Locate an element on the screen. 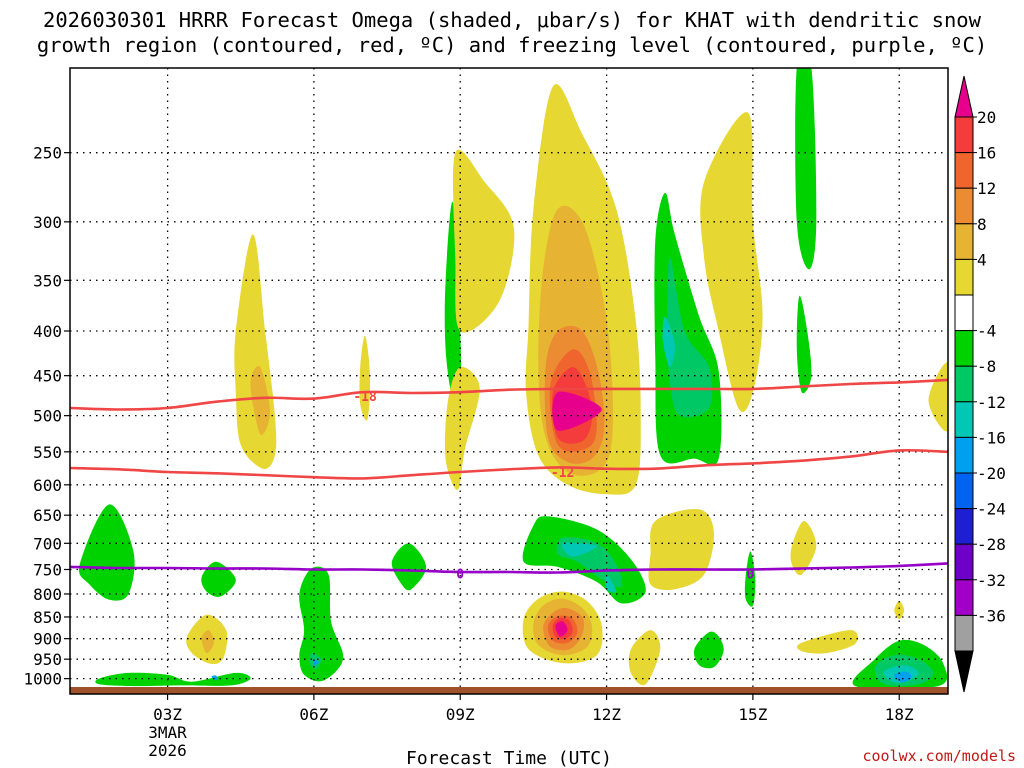 This screenshot has width=1024, height=768. contour-dgz-upper is located at coordinates (509, 394).